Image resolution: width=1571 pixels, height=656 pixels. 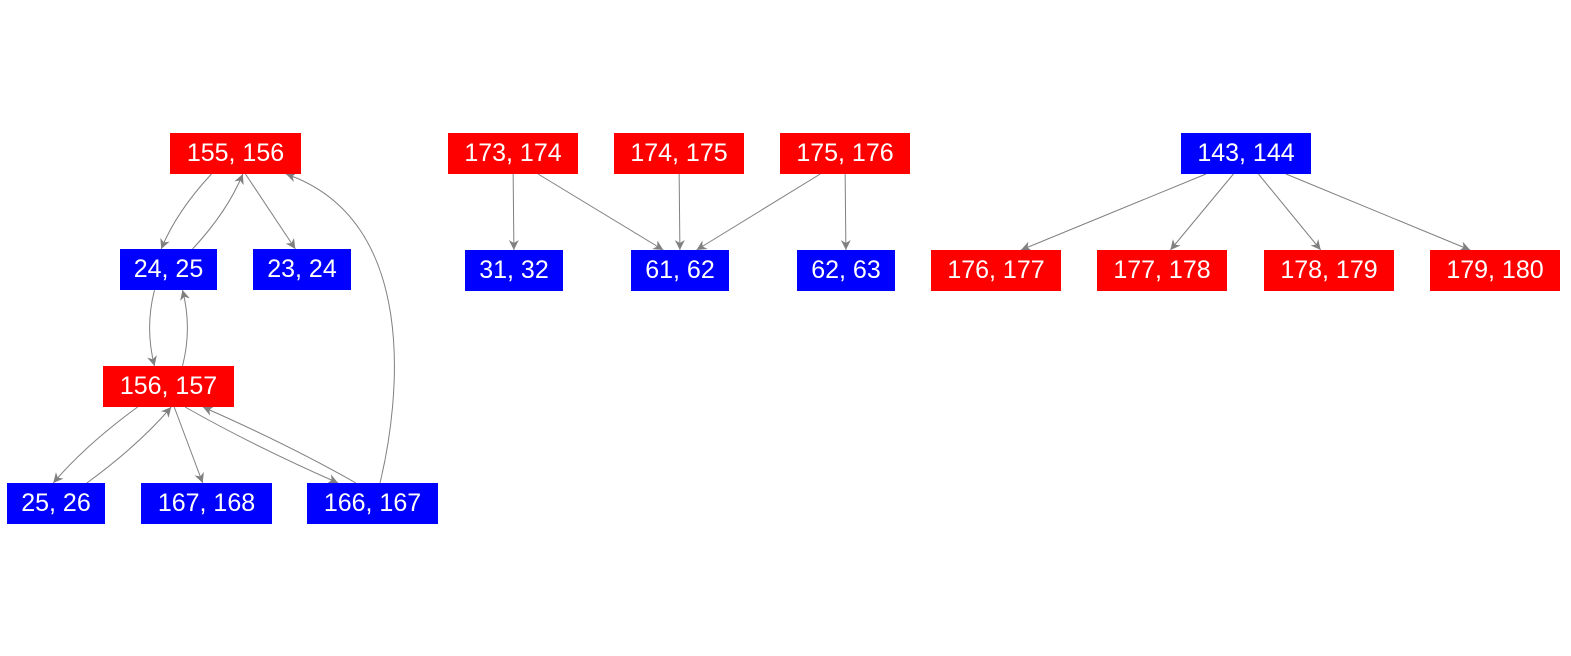 What do you see at coordinates (513, 153) in the screenshot?
I see `graph-node: 173, 174` at bounding box center [513, 153].